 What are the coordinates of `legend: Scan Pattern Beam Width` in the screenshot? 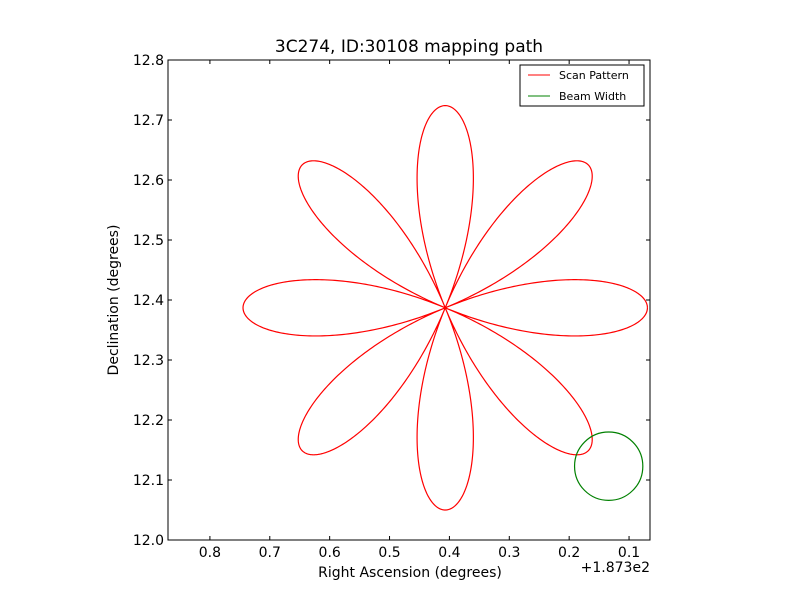 It's located at (582, 85).